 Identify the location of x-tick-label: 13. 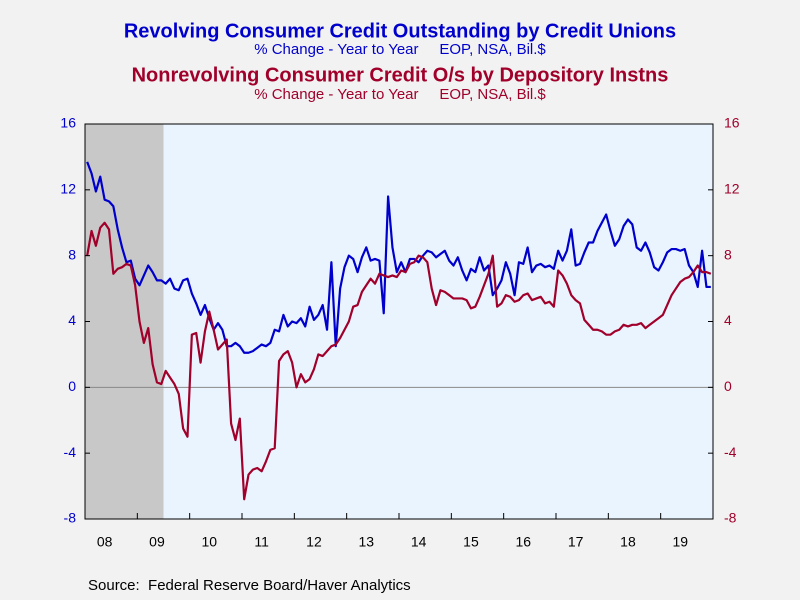
(367, 542).